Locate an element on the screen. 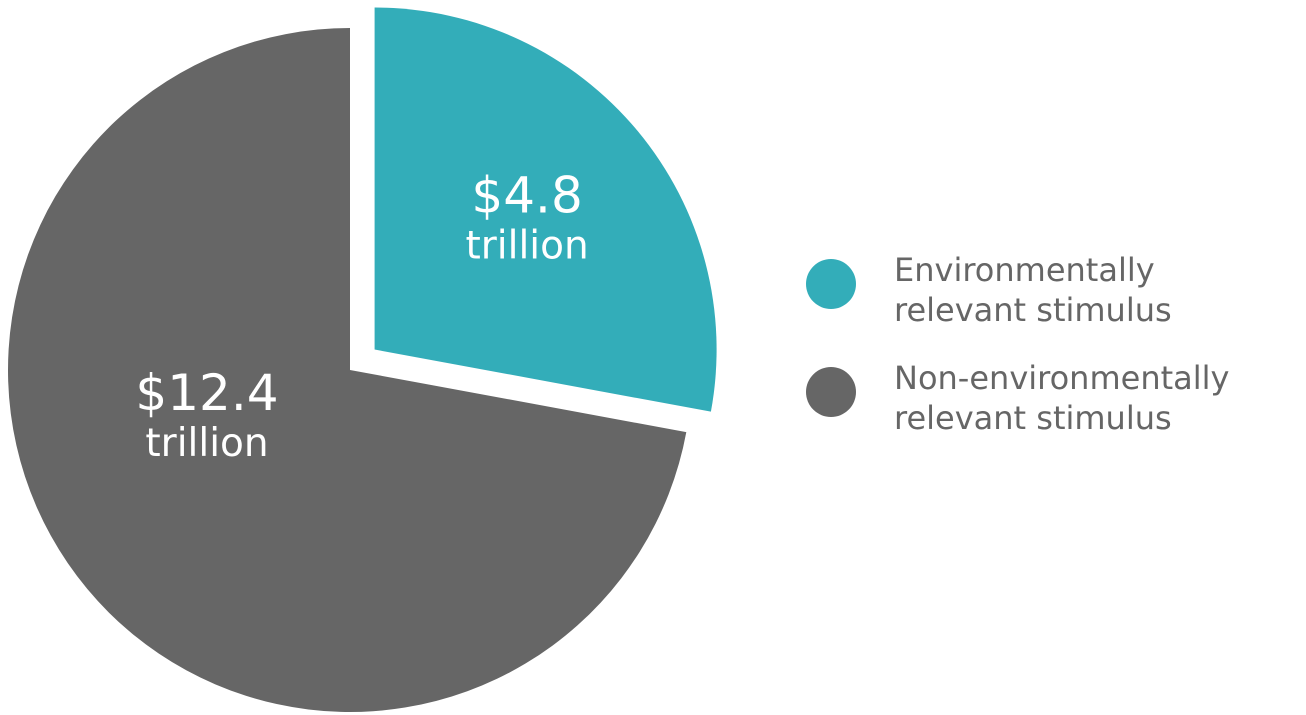 The height and width of the screenshot is (715, 1306). legend-label-environmental: Environmentally relevant stimulus is located at coordinates (1094, 290).